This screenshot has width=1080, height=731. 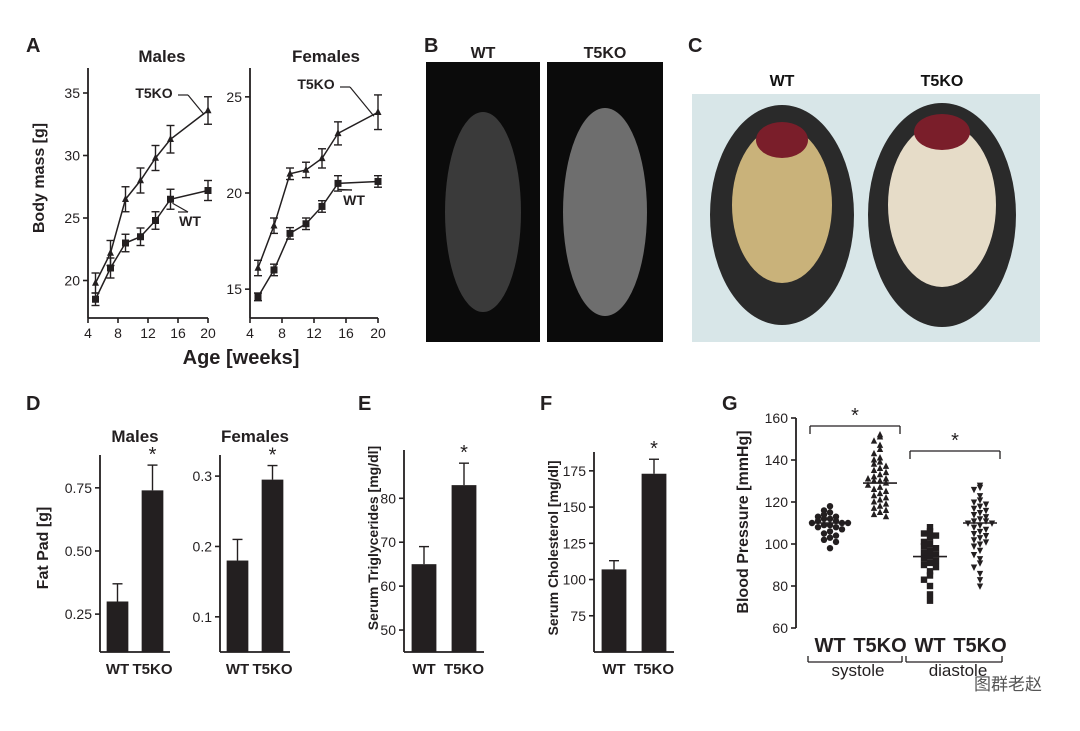 What do you see at coordinates (39, 178) in the screenshot?
I see `panel-a-y-axis-label: Body mass [g]` at bounding box center [39, 178].